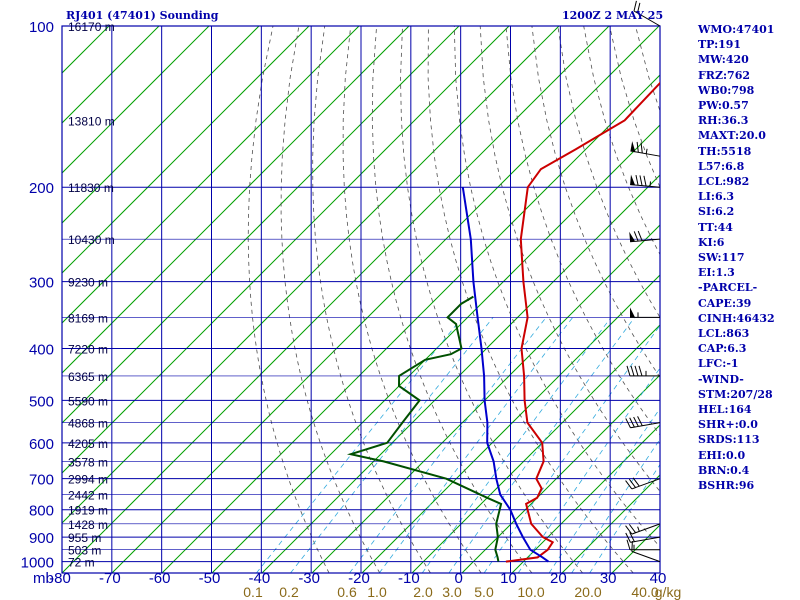 The image size is (800, 600). Describe the element at coordinates (88, 377) in the screenshot. I see `height-label: 6365 m` at that location.